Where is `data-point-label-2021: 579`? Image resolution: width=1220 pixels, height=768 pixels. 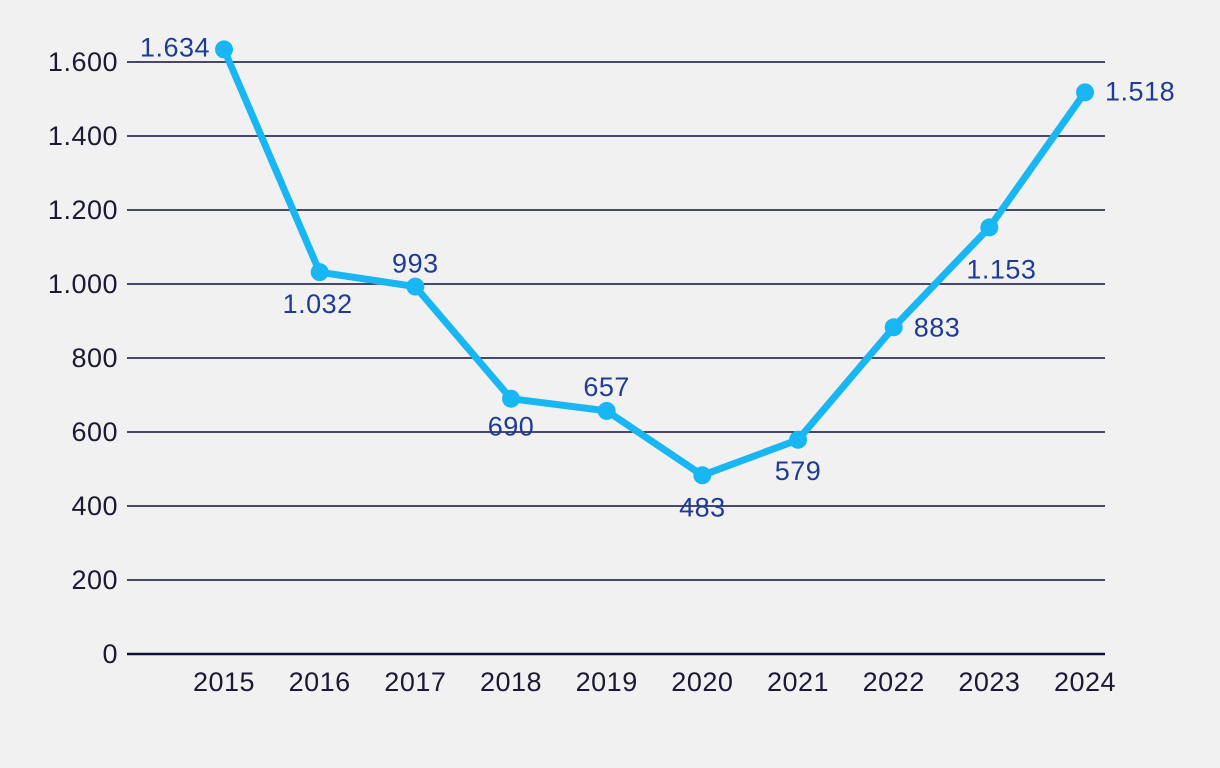 data-point-label-2021: 579 is located at coordinates (798, 471).